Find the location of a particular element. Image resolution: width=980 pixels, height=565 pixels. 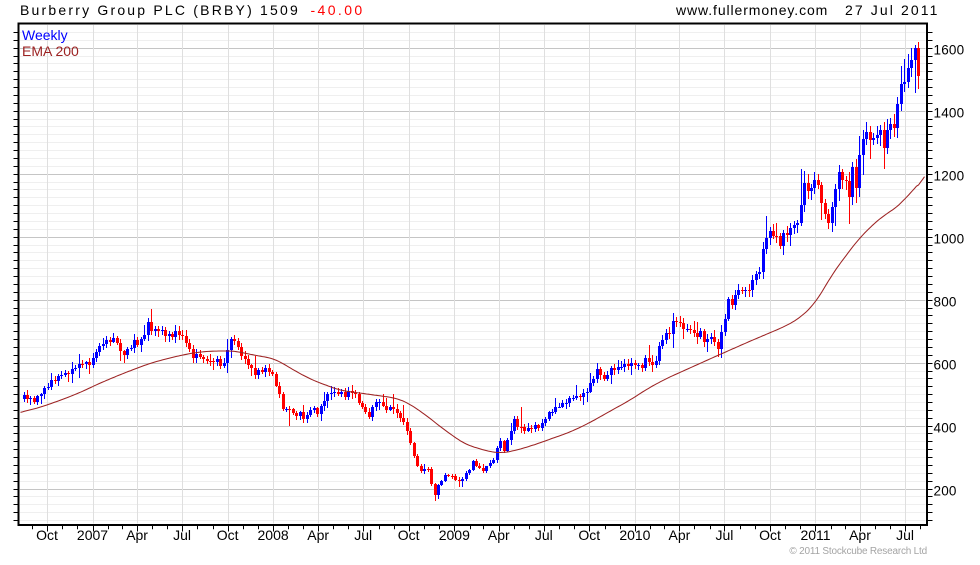

svg-text: 400 is located at coordinates (945, 427).